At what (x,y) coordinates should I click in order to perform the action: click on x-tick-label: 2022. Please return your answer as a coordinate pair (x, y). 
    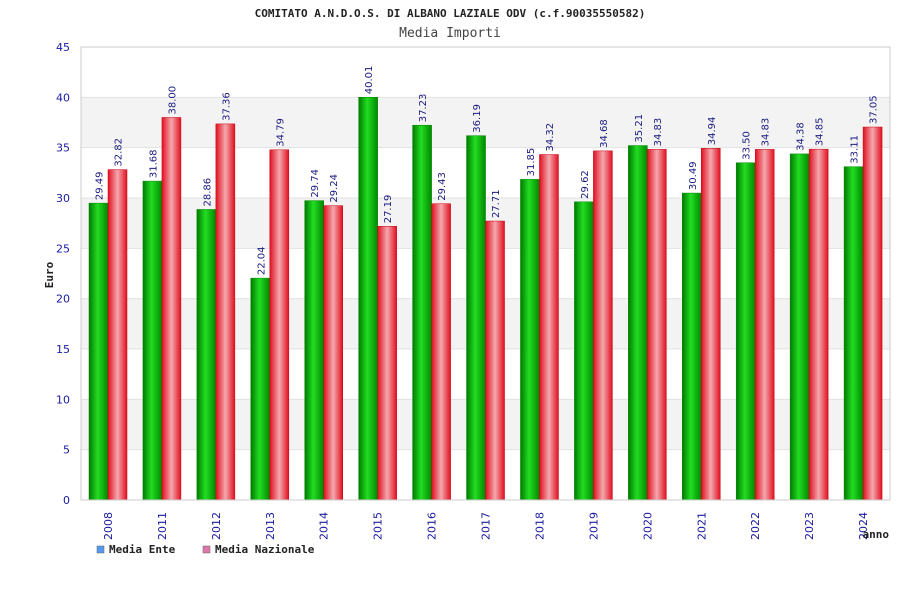
    Looking at the image, I should click on (755, 526).